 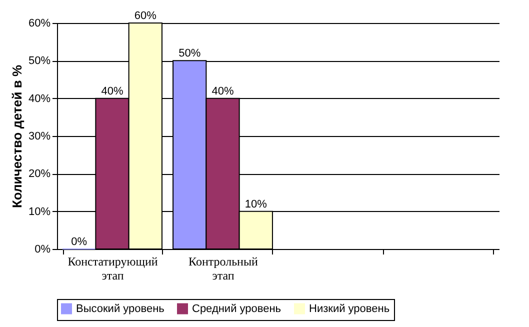 What do you see at coordinates (39, 212) in the screenshot?
I see `y-tick-label: 10%` at bounding box center [39, 212].